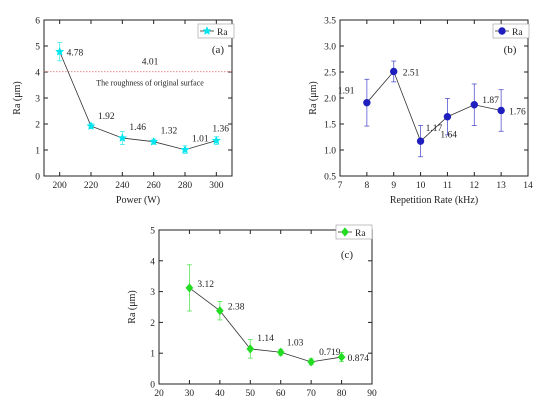  I want to click on x-axis-title: Repetition Rate (kHz), so click(434, 200).